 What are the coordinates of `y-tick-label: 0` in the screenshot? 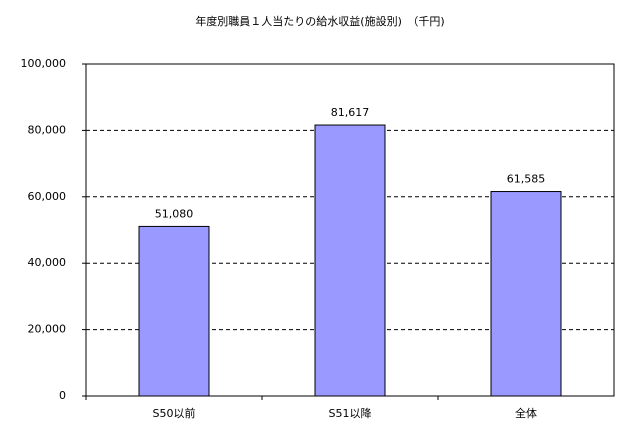 It's located at (62, 395).